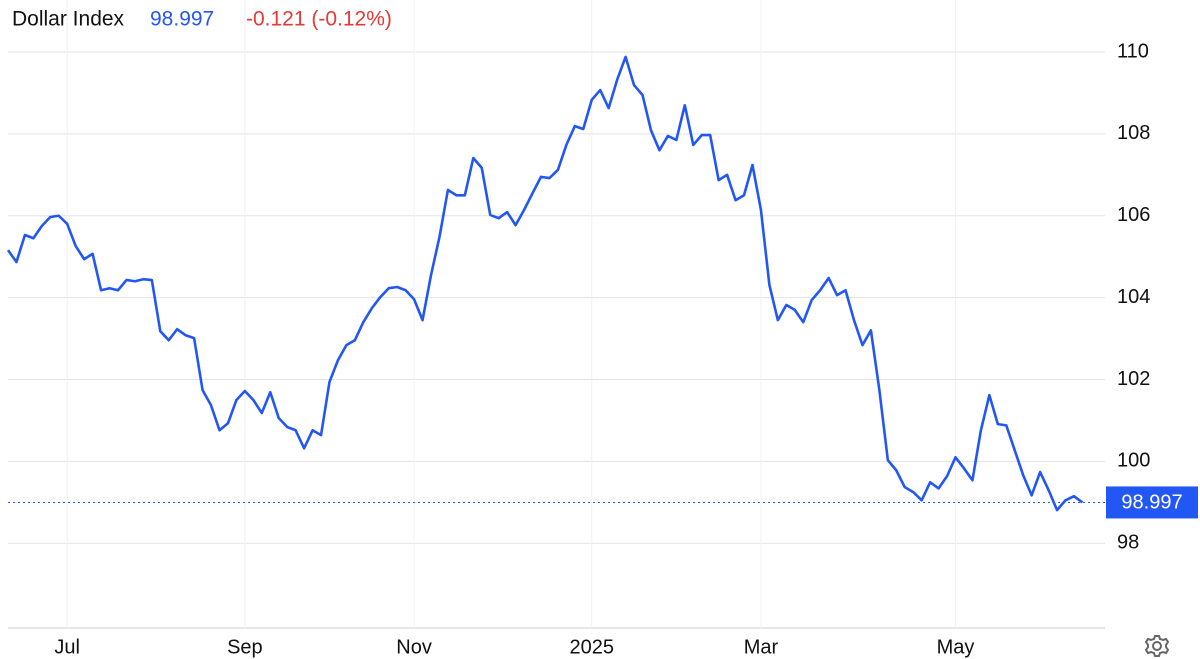 This screenshot has height=659, width=1200. I want to click on last-value-box, so click(1152, 502).